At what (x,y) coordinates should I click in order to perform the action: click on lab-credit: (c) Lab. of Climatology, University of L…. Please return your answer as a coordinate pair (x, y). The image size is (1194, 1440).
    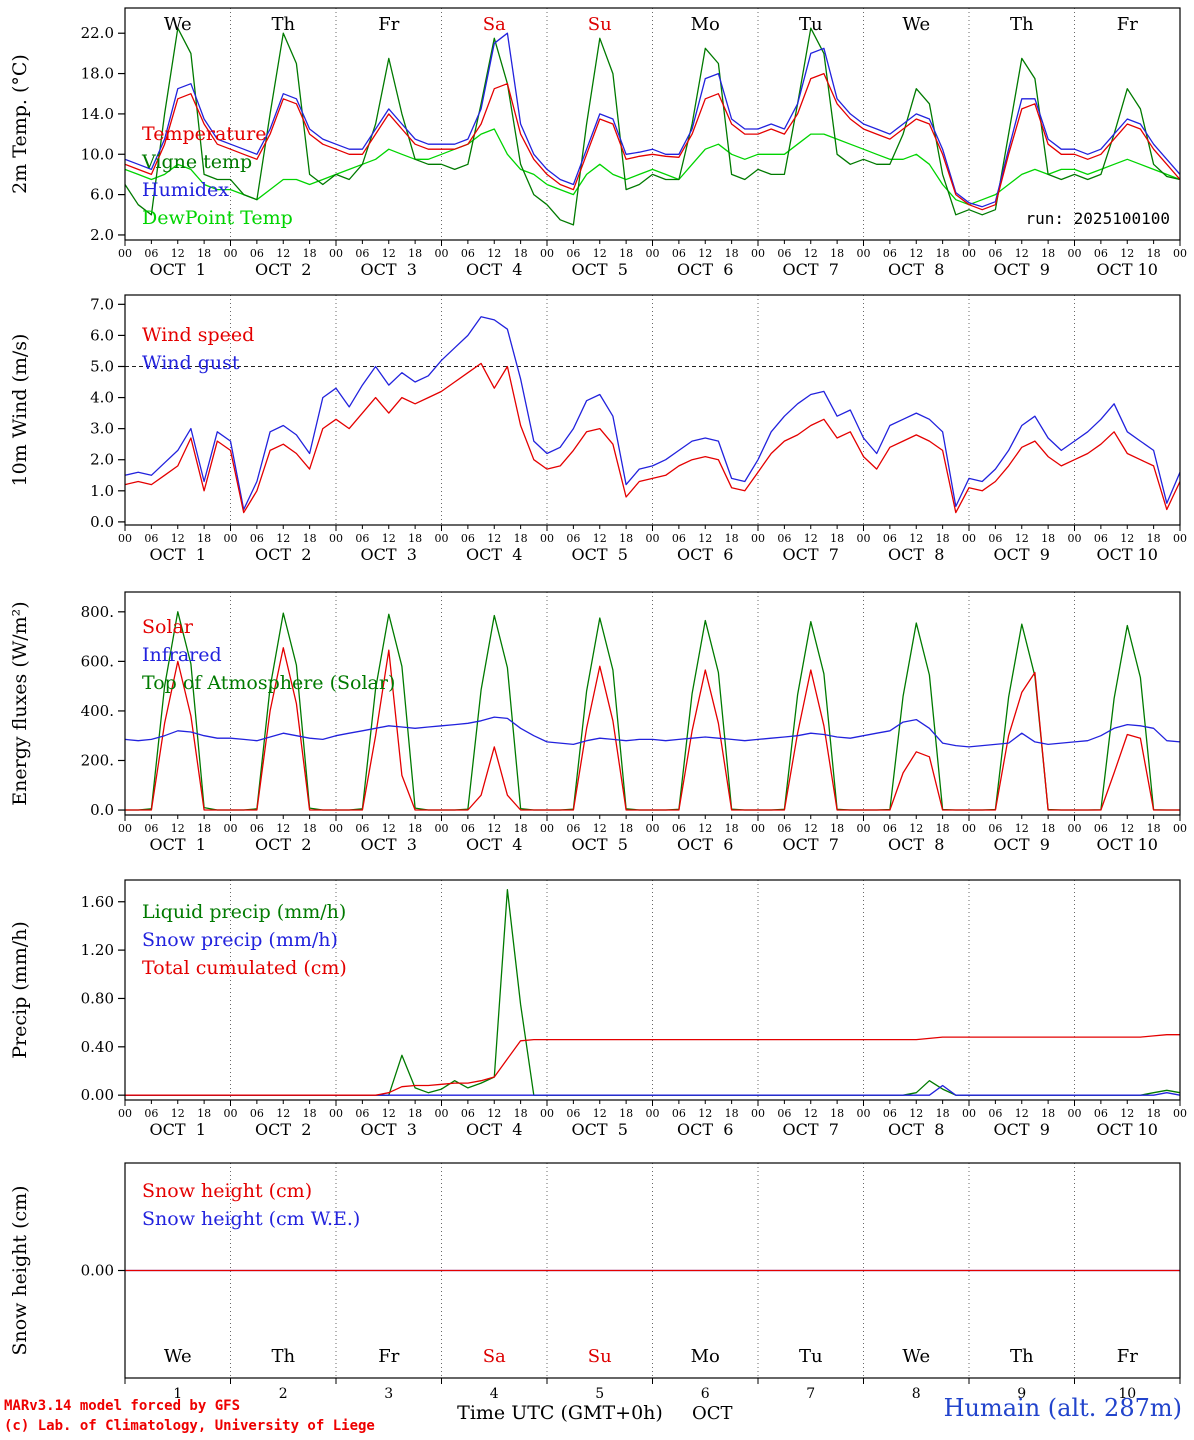
    Looking at the image, I should click on (189, 1426).